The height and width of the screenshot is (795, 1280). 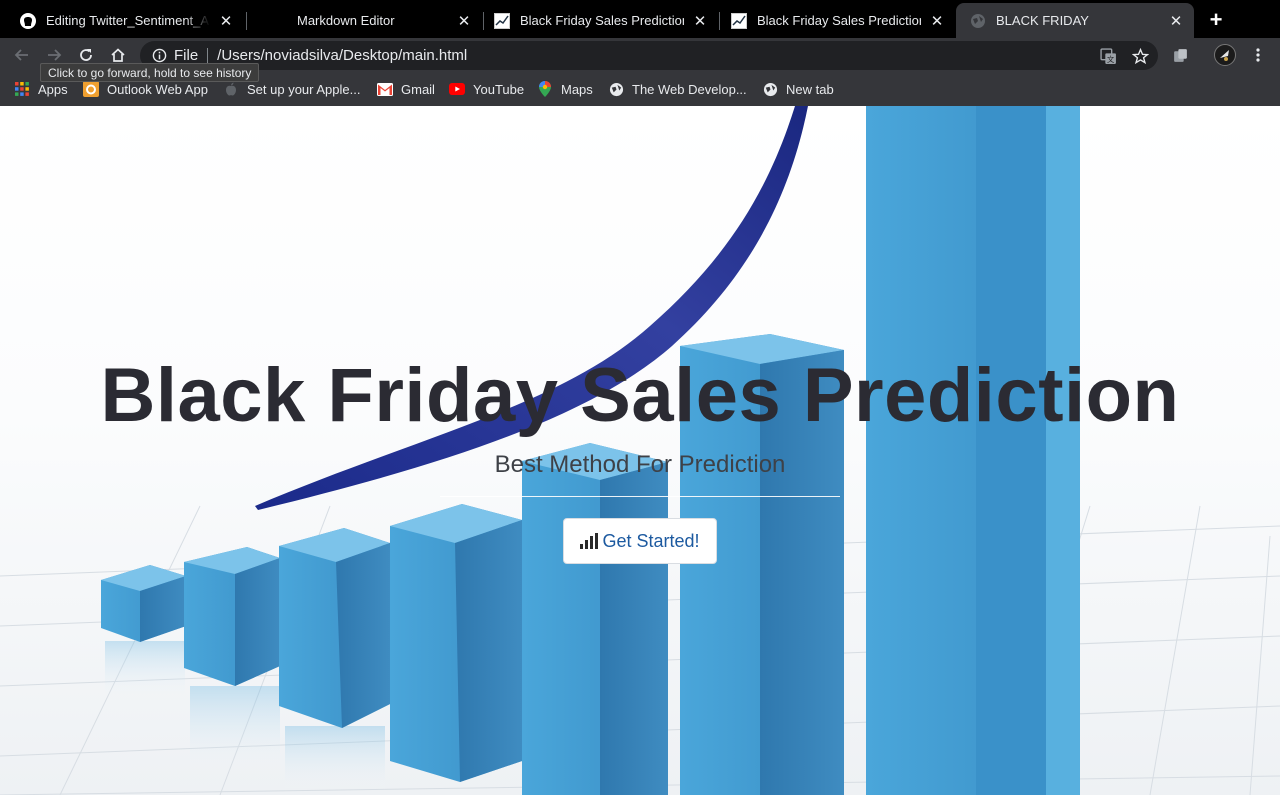 What do you see at coordinates (22, 89) in the screenshot?
I see `apps-grid-icon` at bounding box center [22, 89].